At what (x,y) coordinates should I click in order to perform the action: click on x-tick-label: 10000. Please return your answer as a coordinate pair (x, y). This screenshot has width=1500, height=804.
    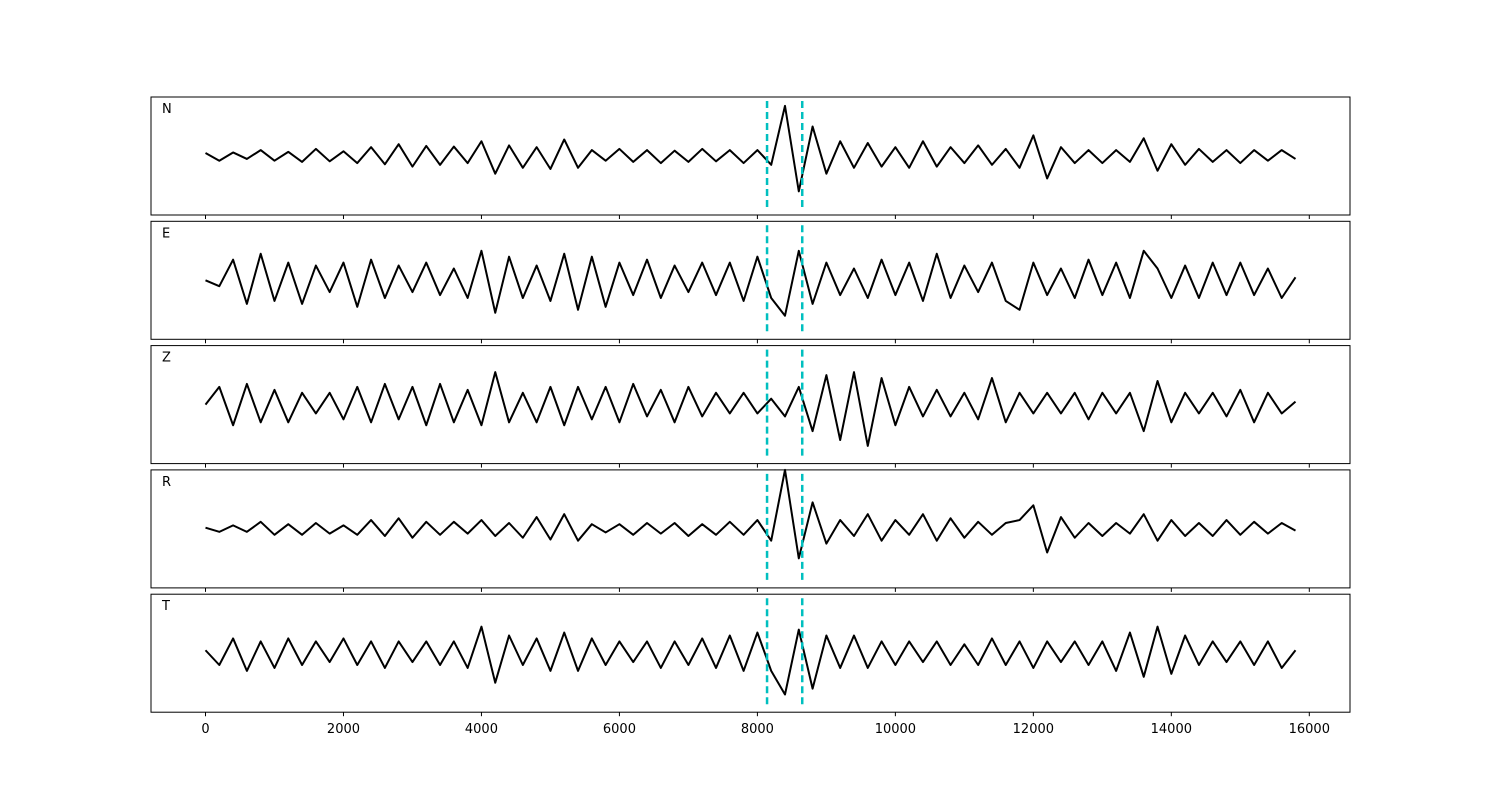
    Looking at the image, I should click on (895, 729).